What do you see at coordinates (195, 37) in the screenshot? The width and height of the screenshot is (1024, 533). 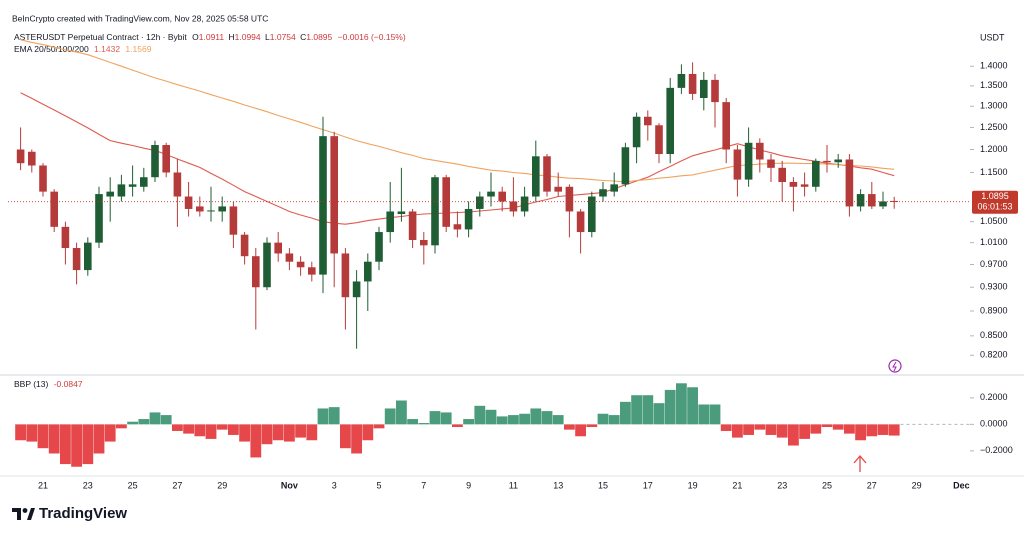 I see `ohlc-label: O` at bounding box center [195, 37].